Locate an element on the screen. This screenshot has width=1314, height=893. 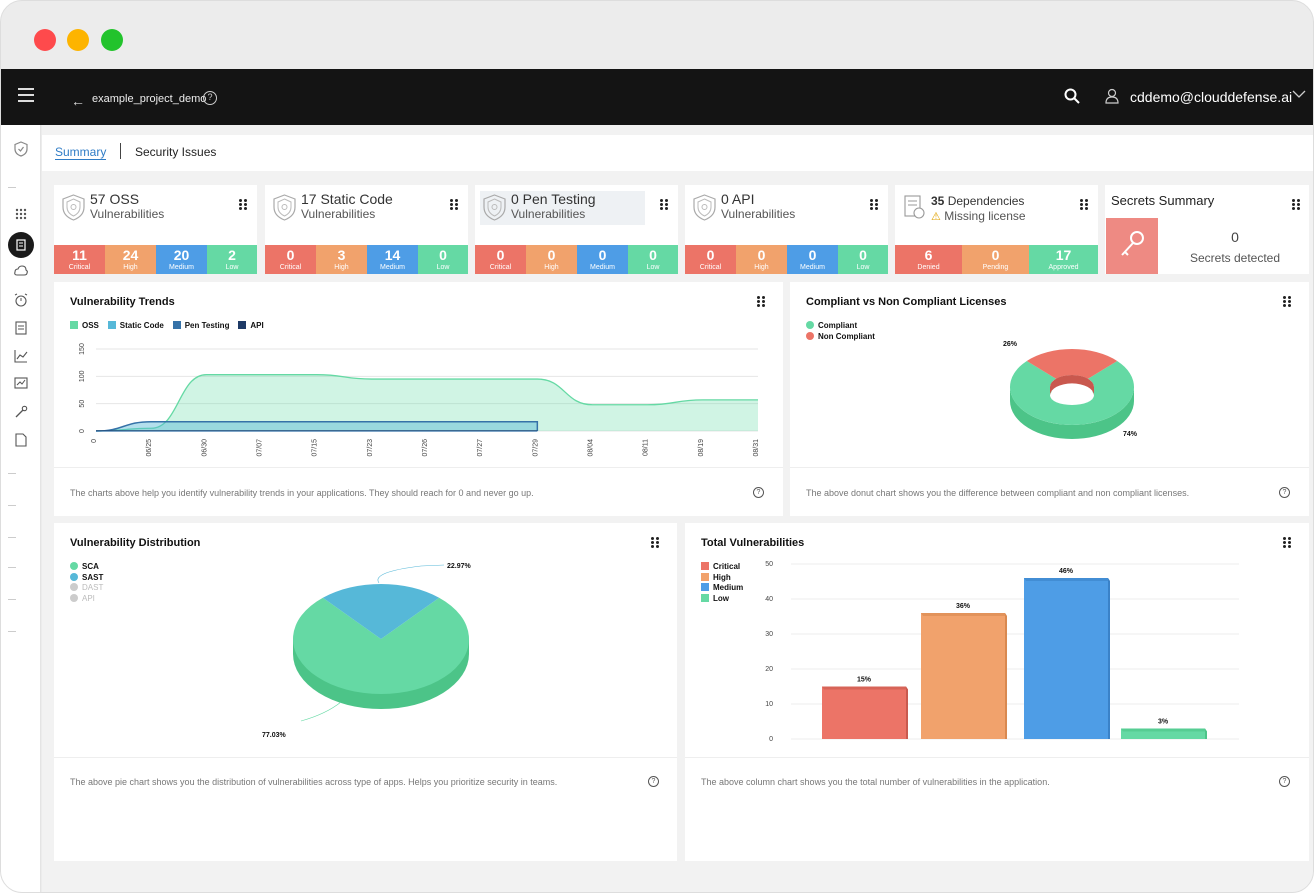
maximize-window-button is located at coordinates (112, 40).